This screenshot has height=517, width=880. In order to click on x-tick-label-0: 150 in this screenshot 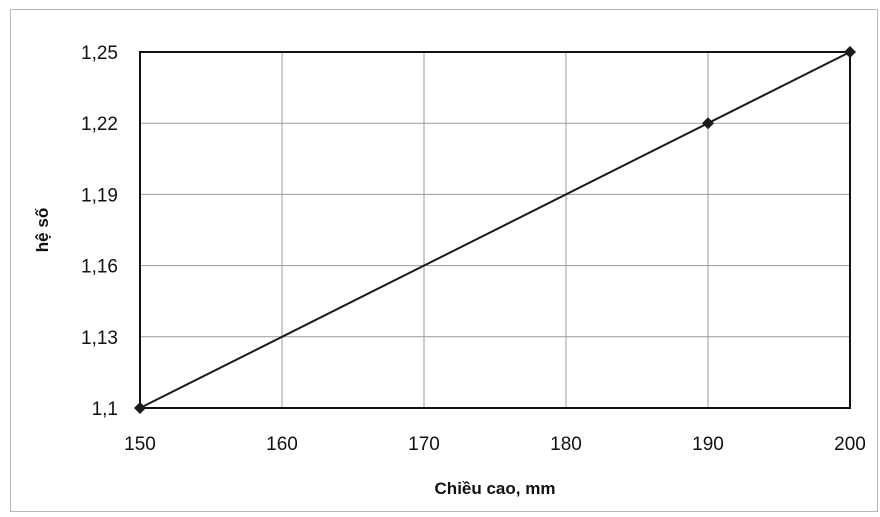, I will do `click(140, 444)`.